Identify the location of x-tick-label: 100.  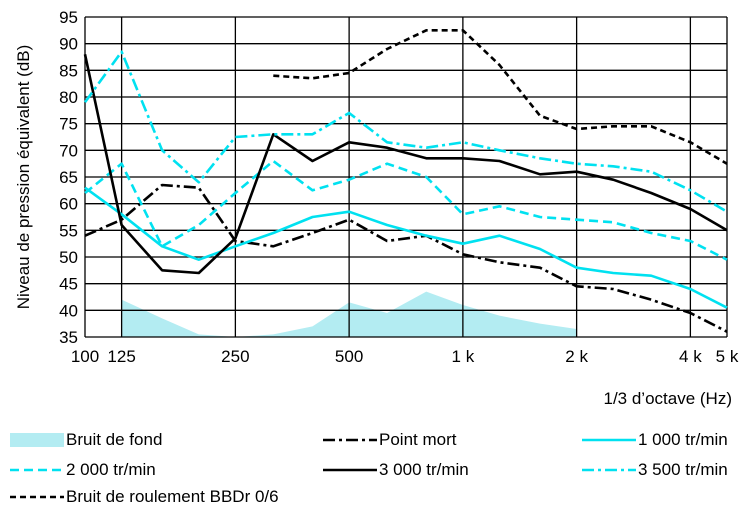
(85, 356).